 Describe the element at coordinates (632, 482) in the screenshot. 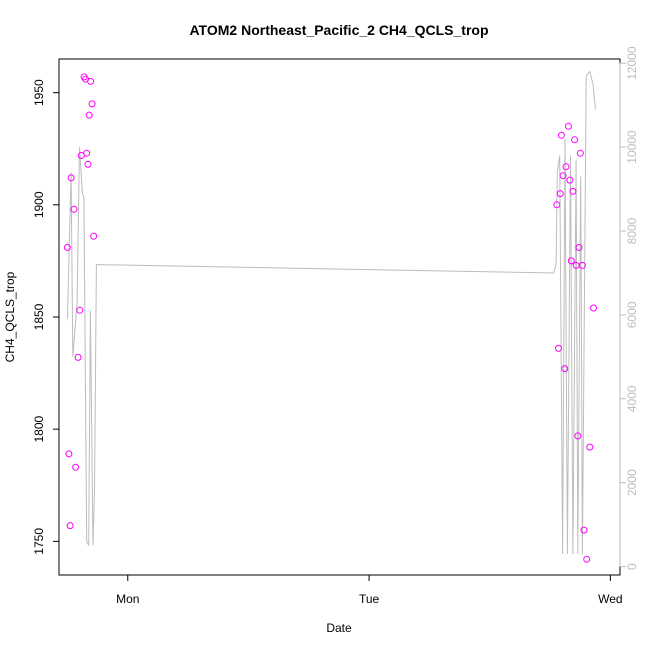

I see `right-tick-label: 2000` at that location.